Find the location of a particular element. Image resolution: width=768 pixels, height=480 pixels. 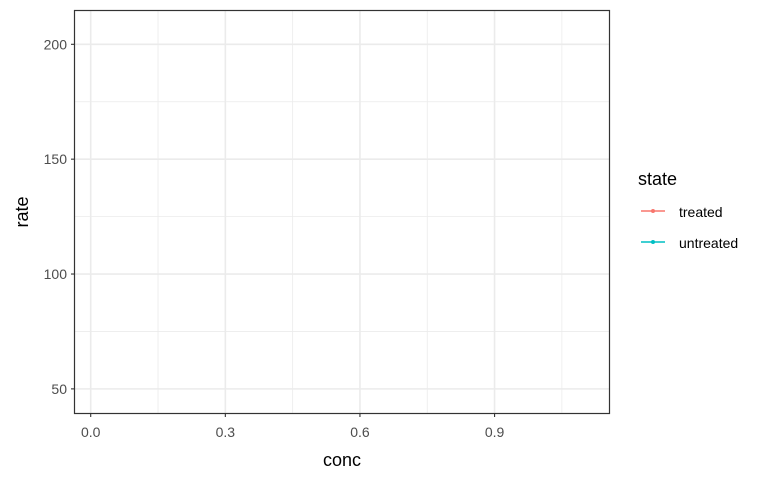

x-tick-label: 0.0 is located at coordinates (91, 432).